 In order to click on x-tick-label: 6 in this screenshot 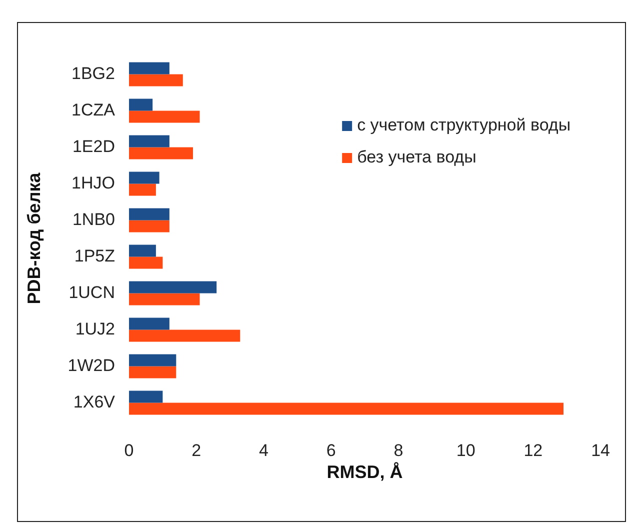, I will do `click(331, 450)`.